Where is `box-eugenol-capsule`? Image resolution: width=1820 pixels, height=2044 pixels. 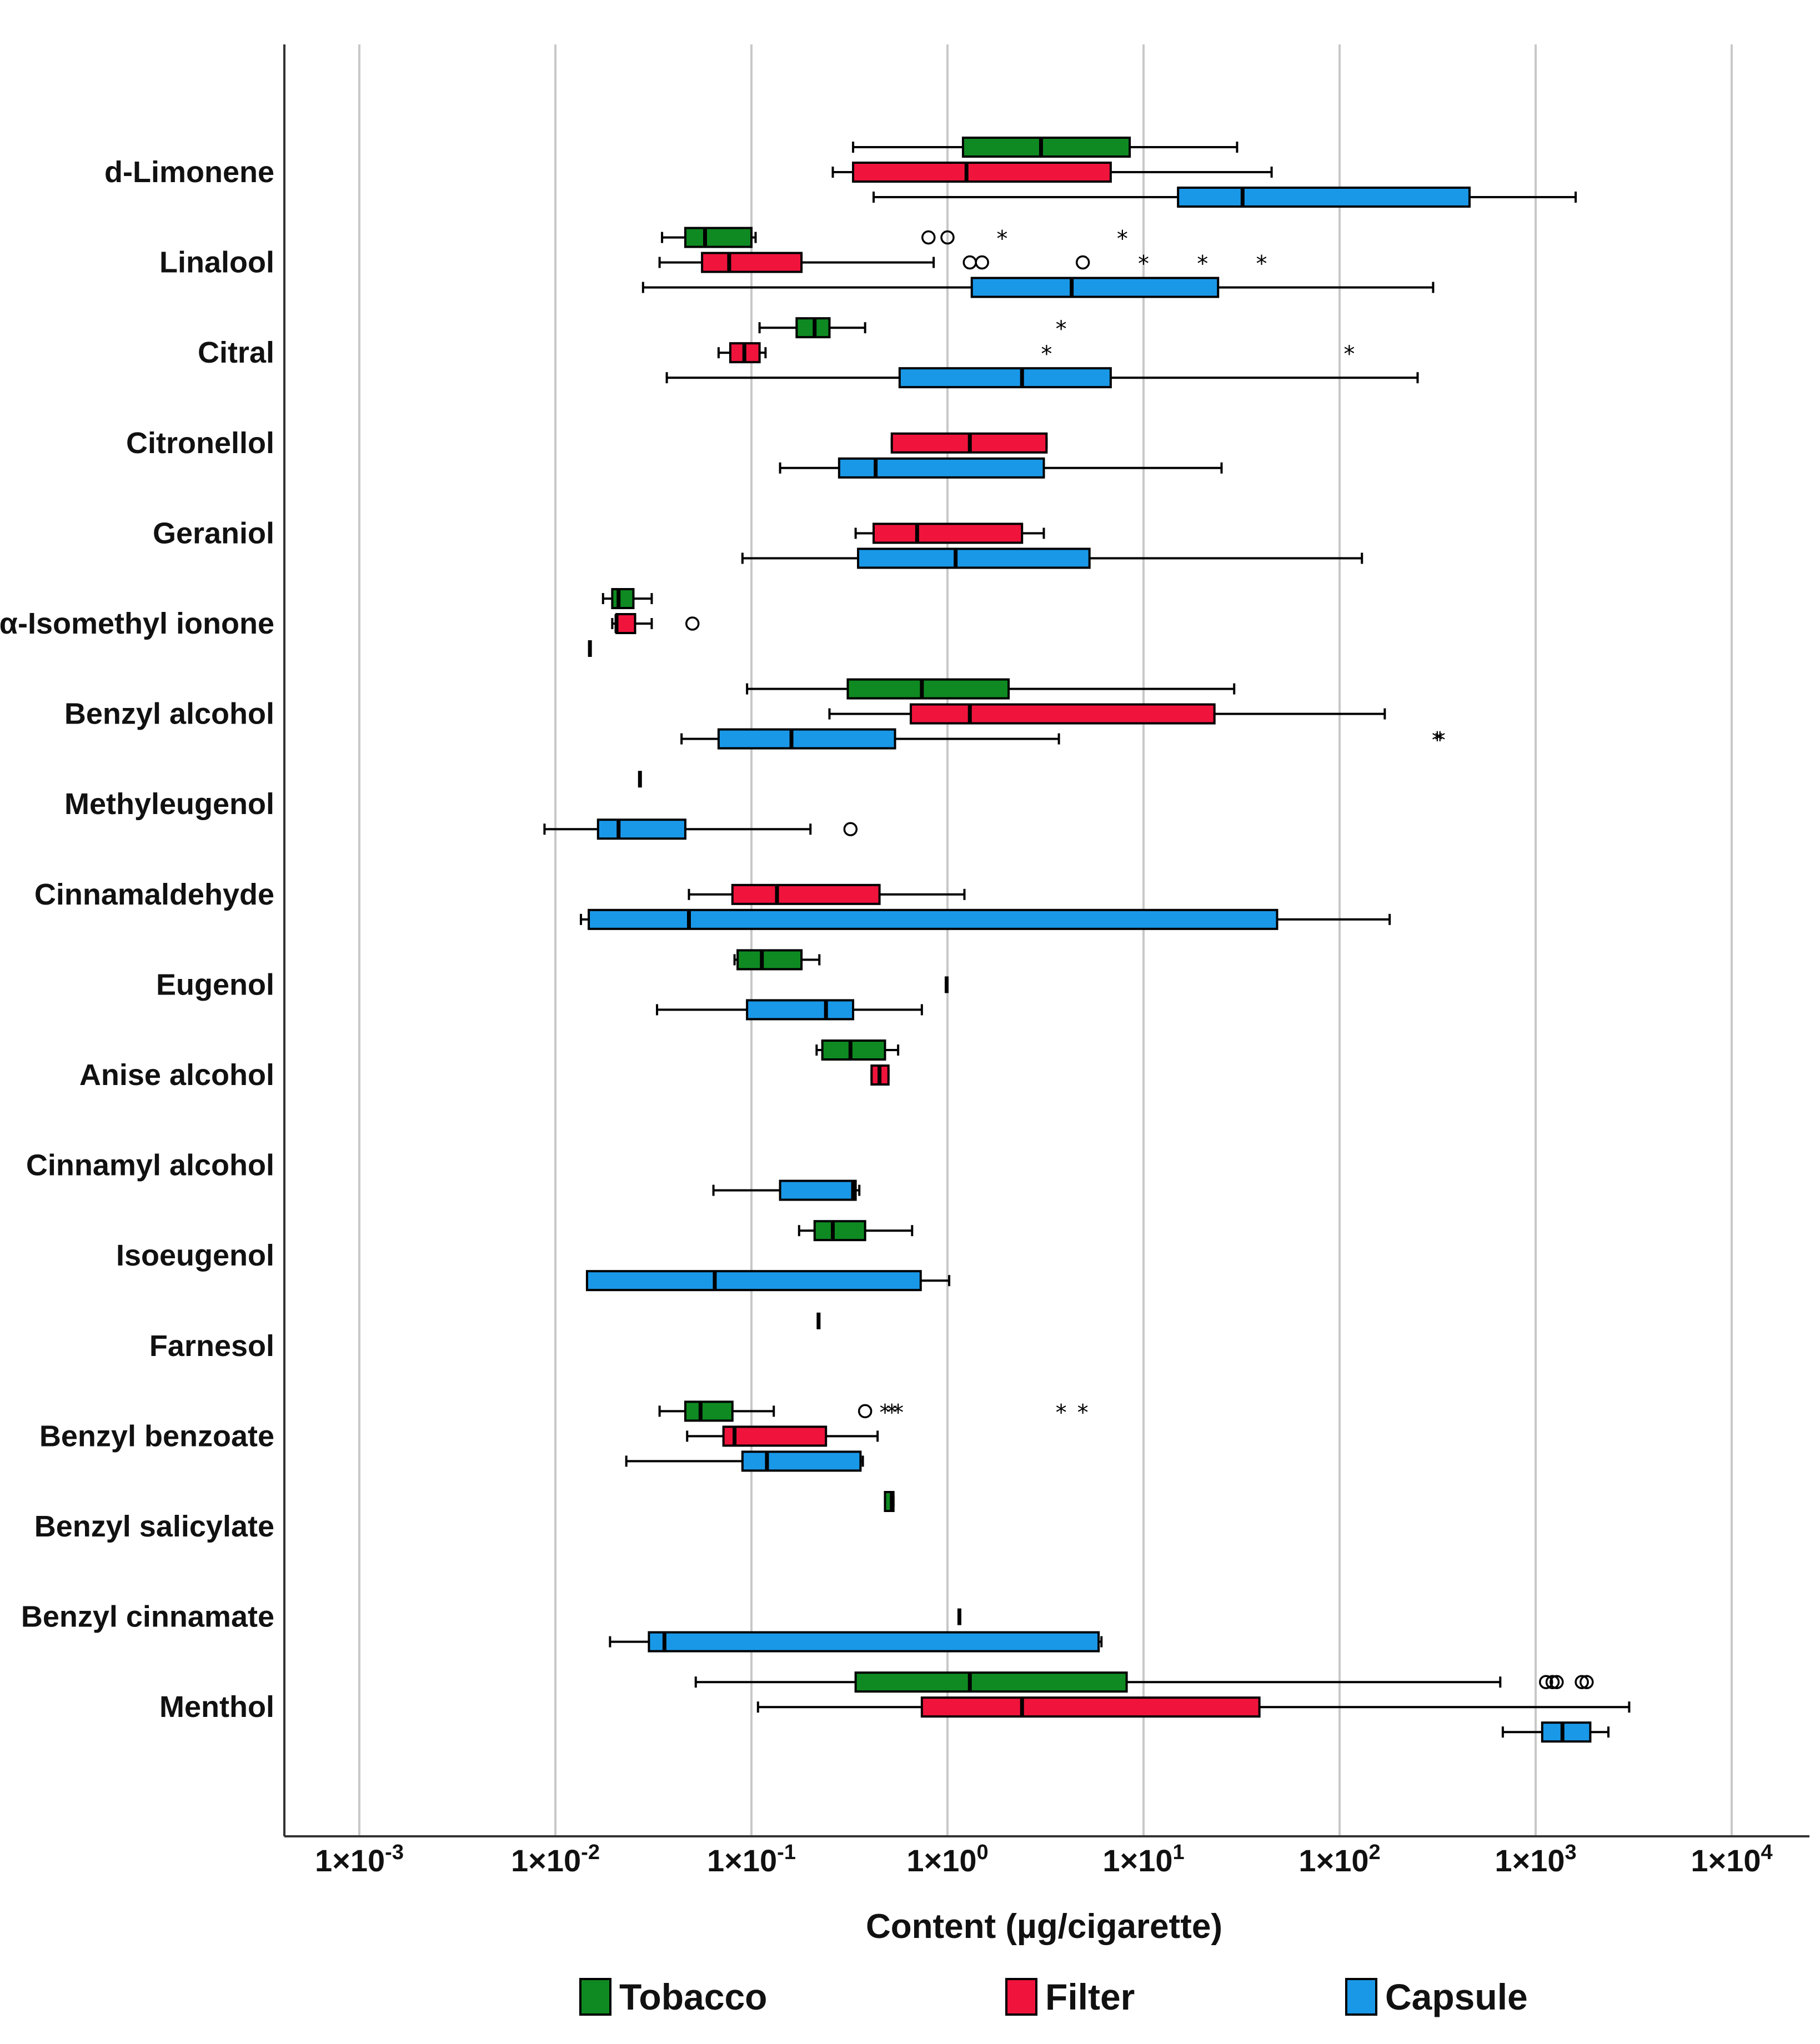
box-eugenol-capsule is located at coordinates (789, 1010).